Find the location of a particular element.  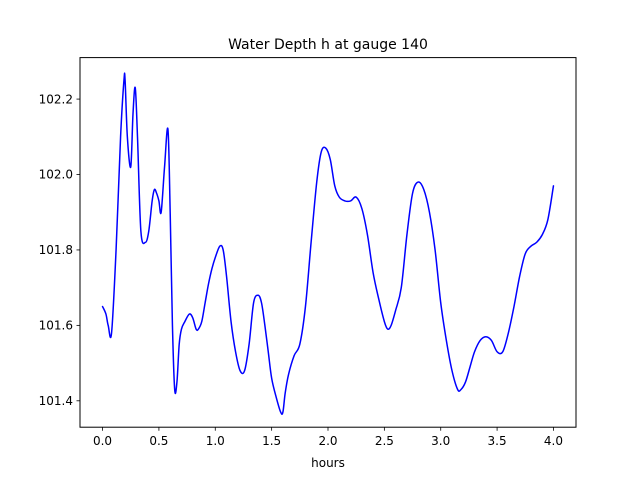

x-tick-label: 1.5 is located at coordinates (271, 441).